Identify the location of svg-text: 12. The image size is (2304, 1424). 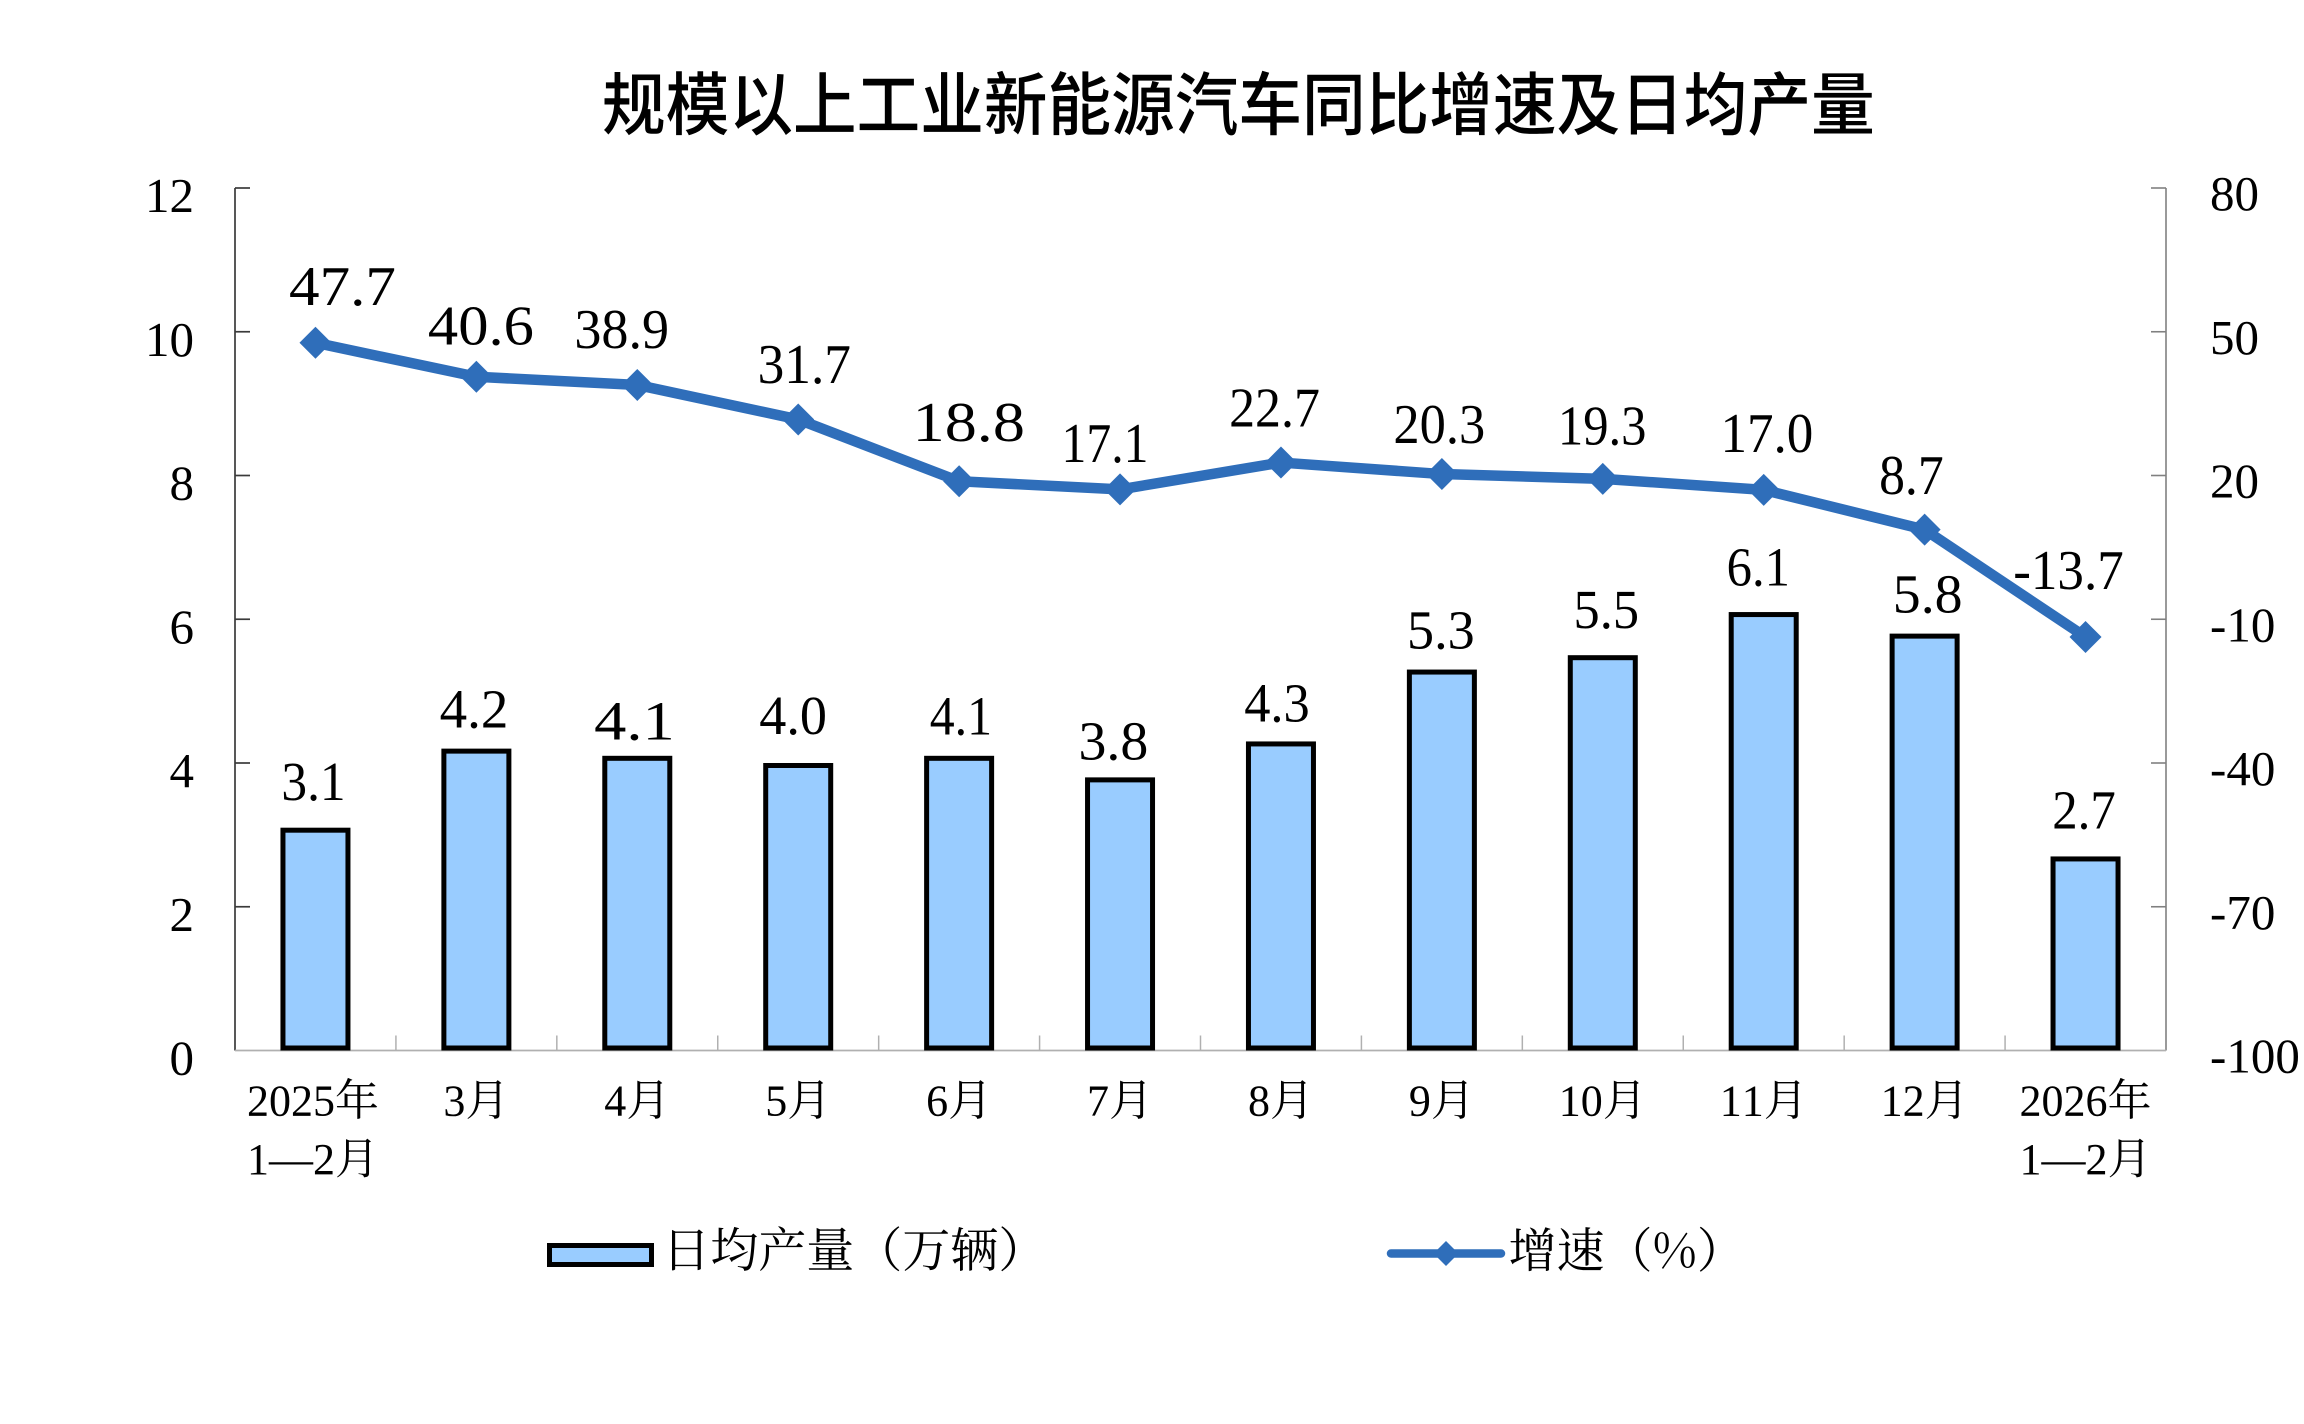
(169, 195).